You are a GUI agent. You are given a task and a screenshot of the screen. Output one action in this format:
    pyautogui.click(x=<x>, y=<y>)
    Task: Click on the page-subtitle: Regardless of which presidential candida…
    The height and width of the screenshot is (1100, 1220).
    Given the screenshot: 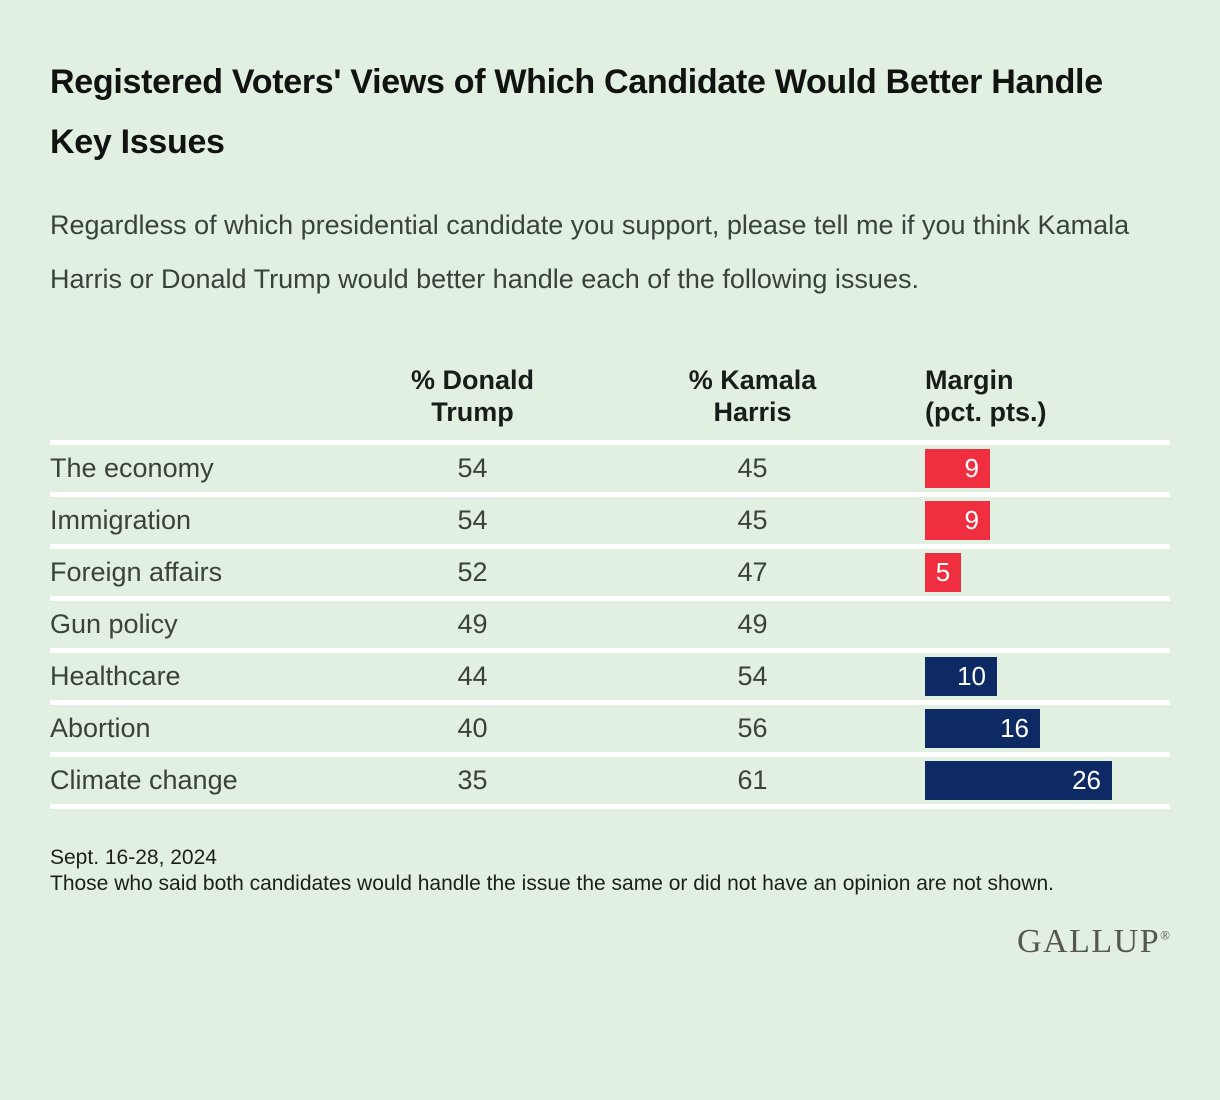 What is the action you would take?
    pyautogui.click(x=590, y=252)
    